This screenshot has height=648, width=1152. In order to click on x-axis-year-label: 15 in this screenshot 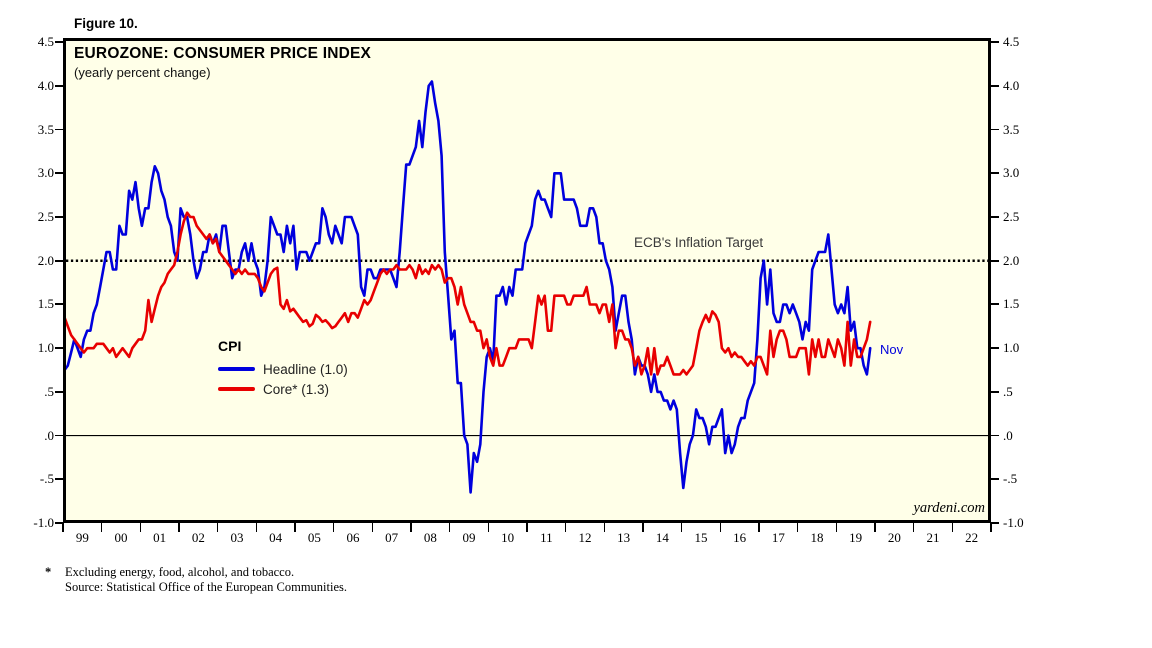, I will do `click(701, 537)`.